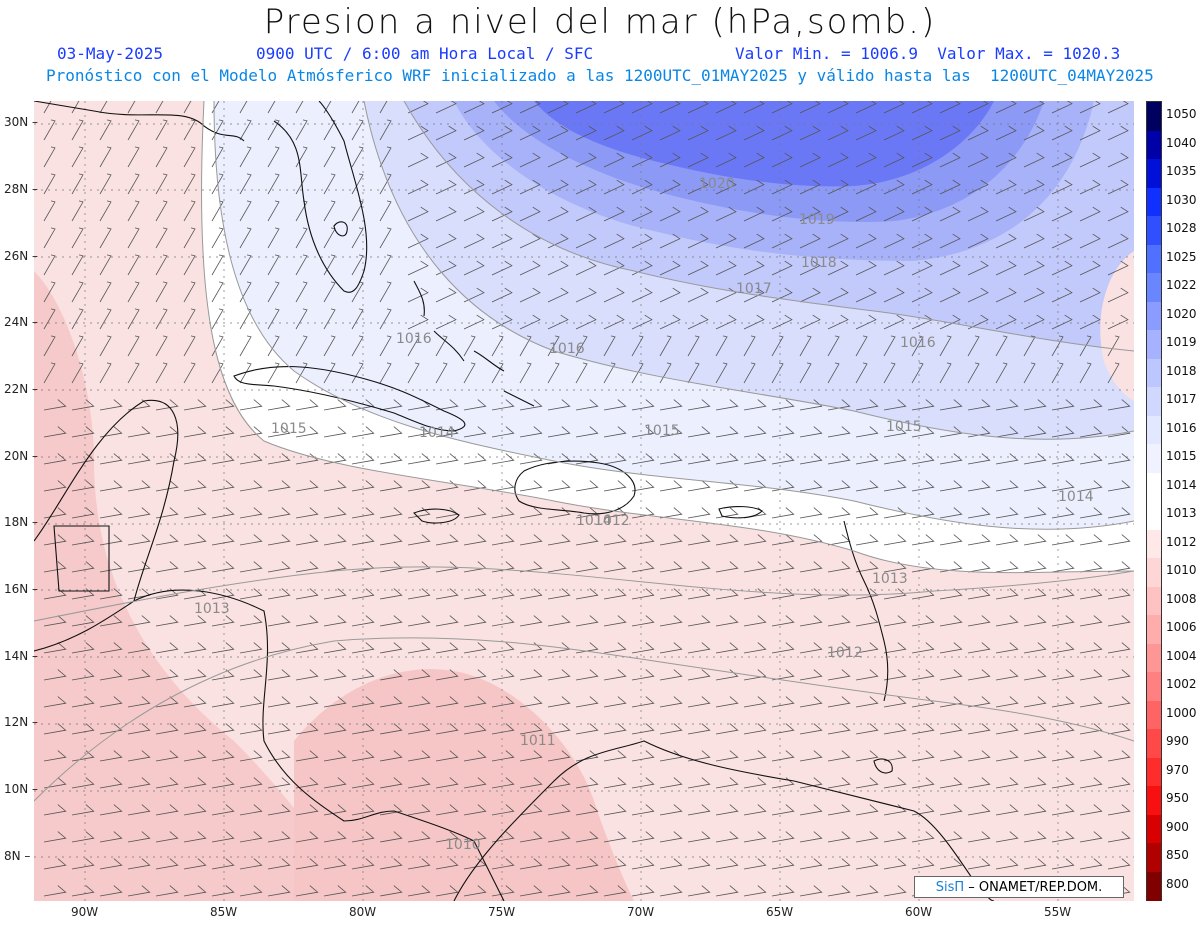 This screenshot has width=1200, height=927. Describe the element at coordinates (1181, 598) in the screenshot. I see `colorbar-label: 1008` at that location.